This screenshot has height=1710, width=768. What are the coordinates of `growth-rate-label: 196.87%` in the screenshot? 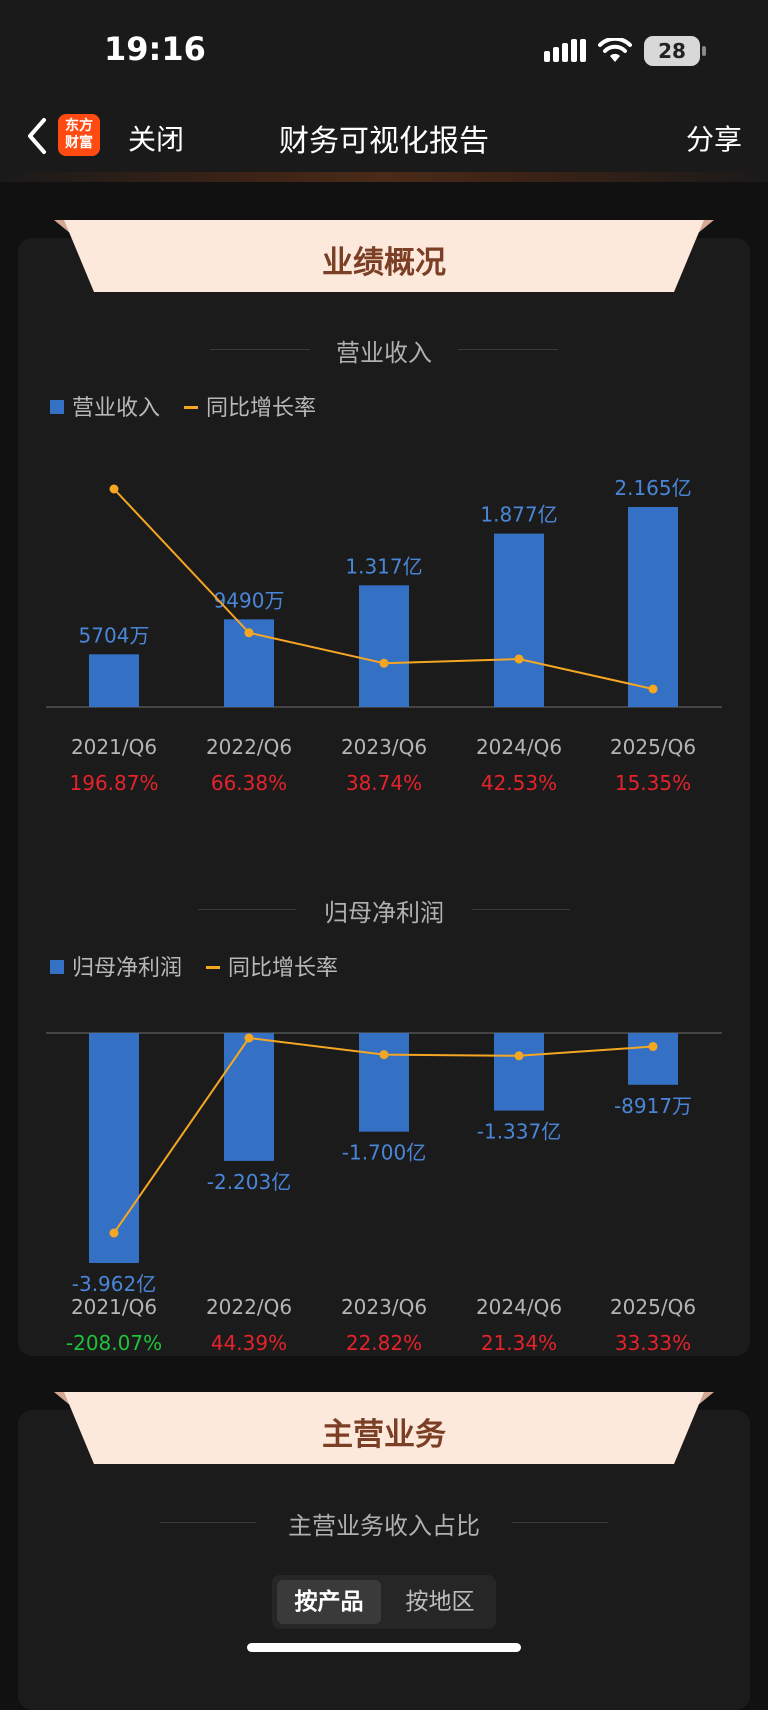 It's located at (114, 783).